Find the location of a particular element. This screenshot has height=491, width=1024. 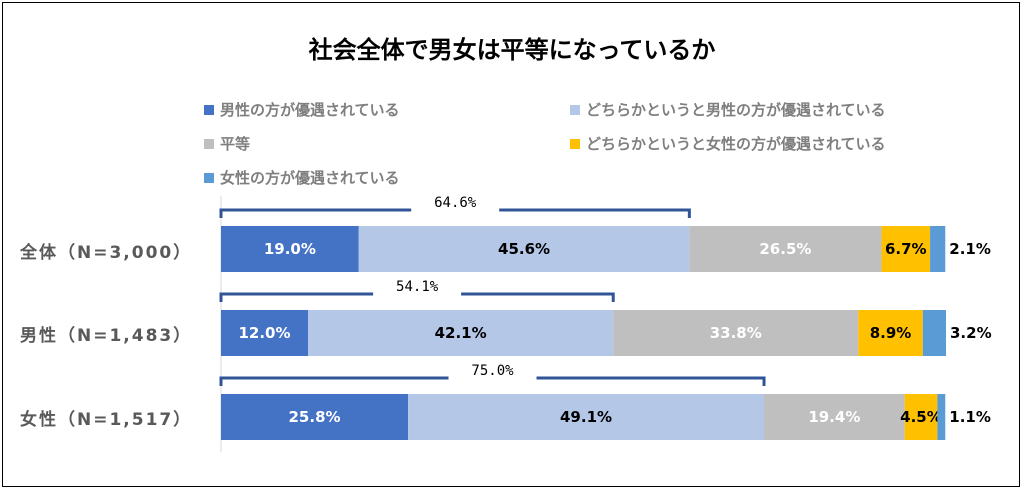

data-label: 45.6% is located at coordinates (524, 249).